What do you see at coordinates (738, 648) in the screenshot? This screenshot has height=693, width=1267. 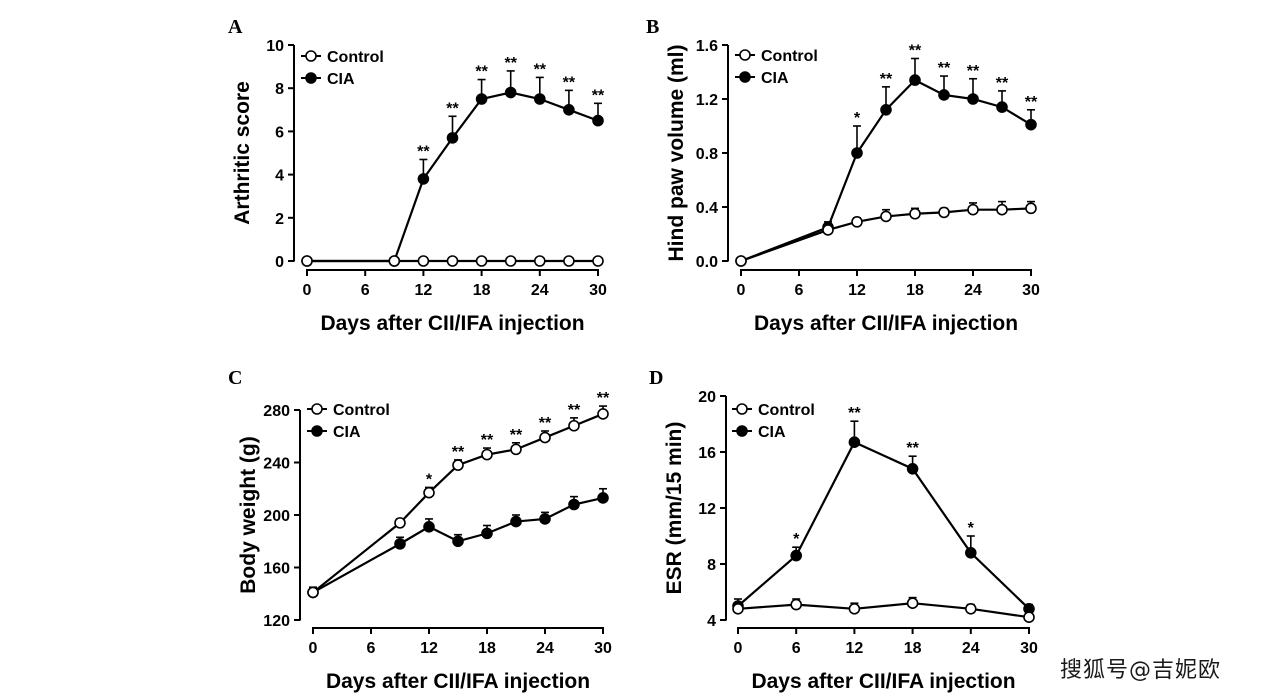 I see `x-tick-label: 0` at bounding box center [738, 648].